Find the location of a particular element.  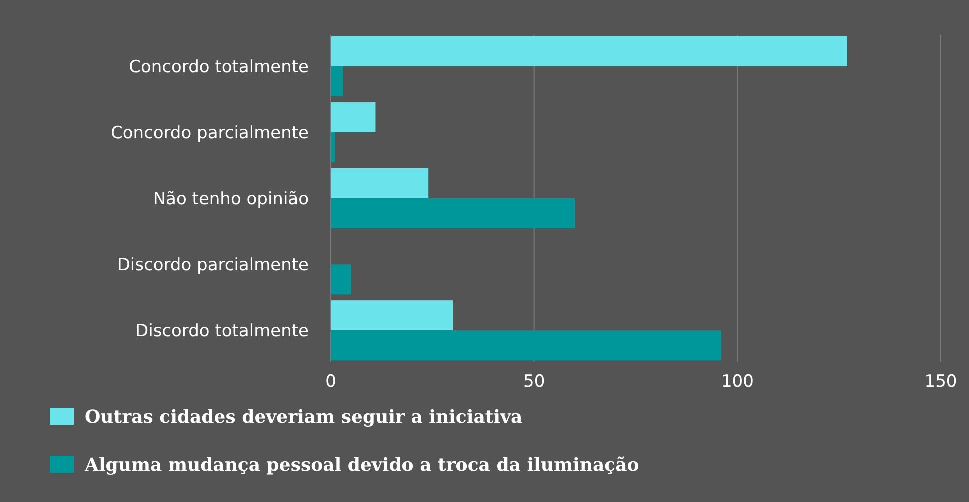

legend-label: Outras cidades deveriam seguir a iniciativa is located at coordinates (304, 417).